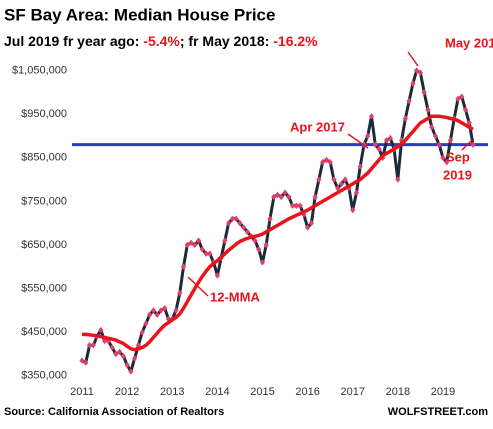 The image size is (493, 429). What do you see at coordinates (44, 288) in the screenshot?
I see `y-tick-label: $550,000` at bounding box center [44, 288].